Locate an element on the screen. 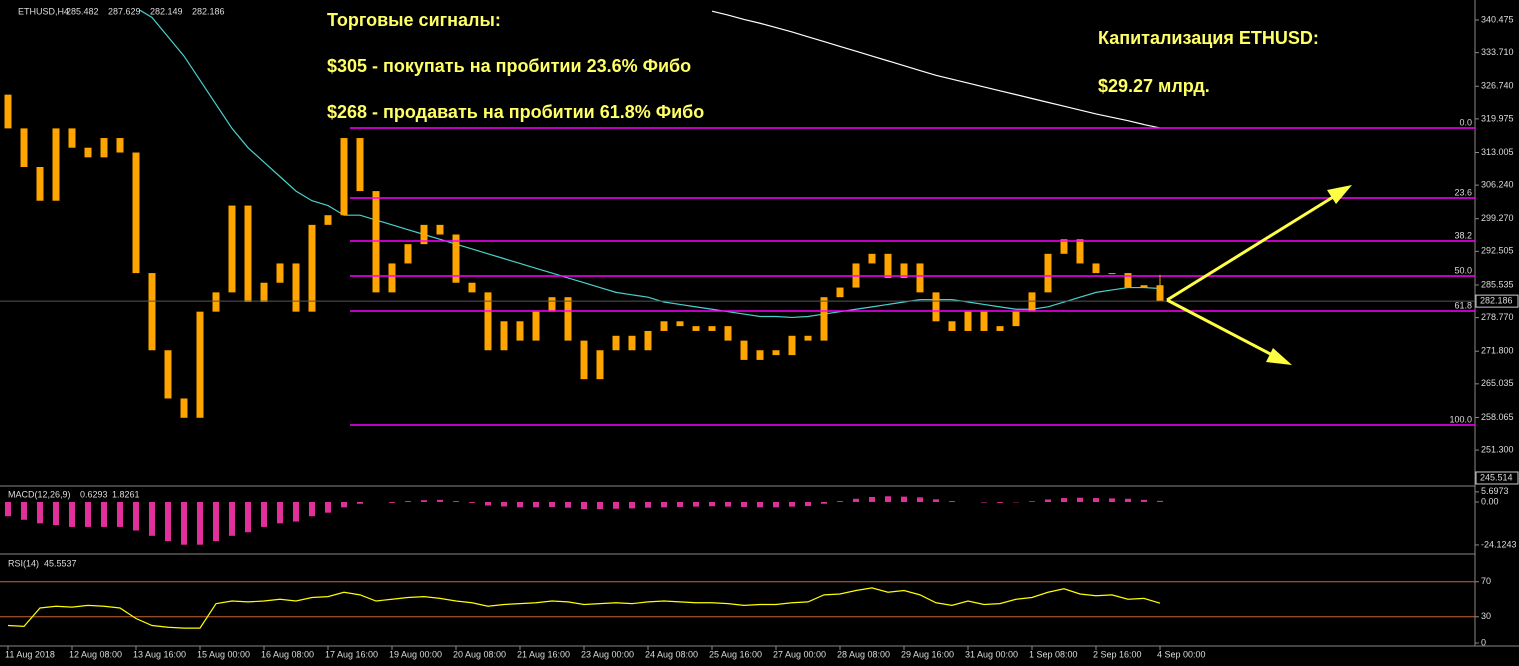  moving-average is located at coordinates (936, 69).